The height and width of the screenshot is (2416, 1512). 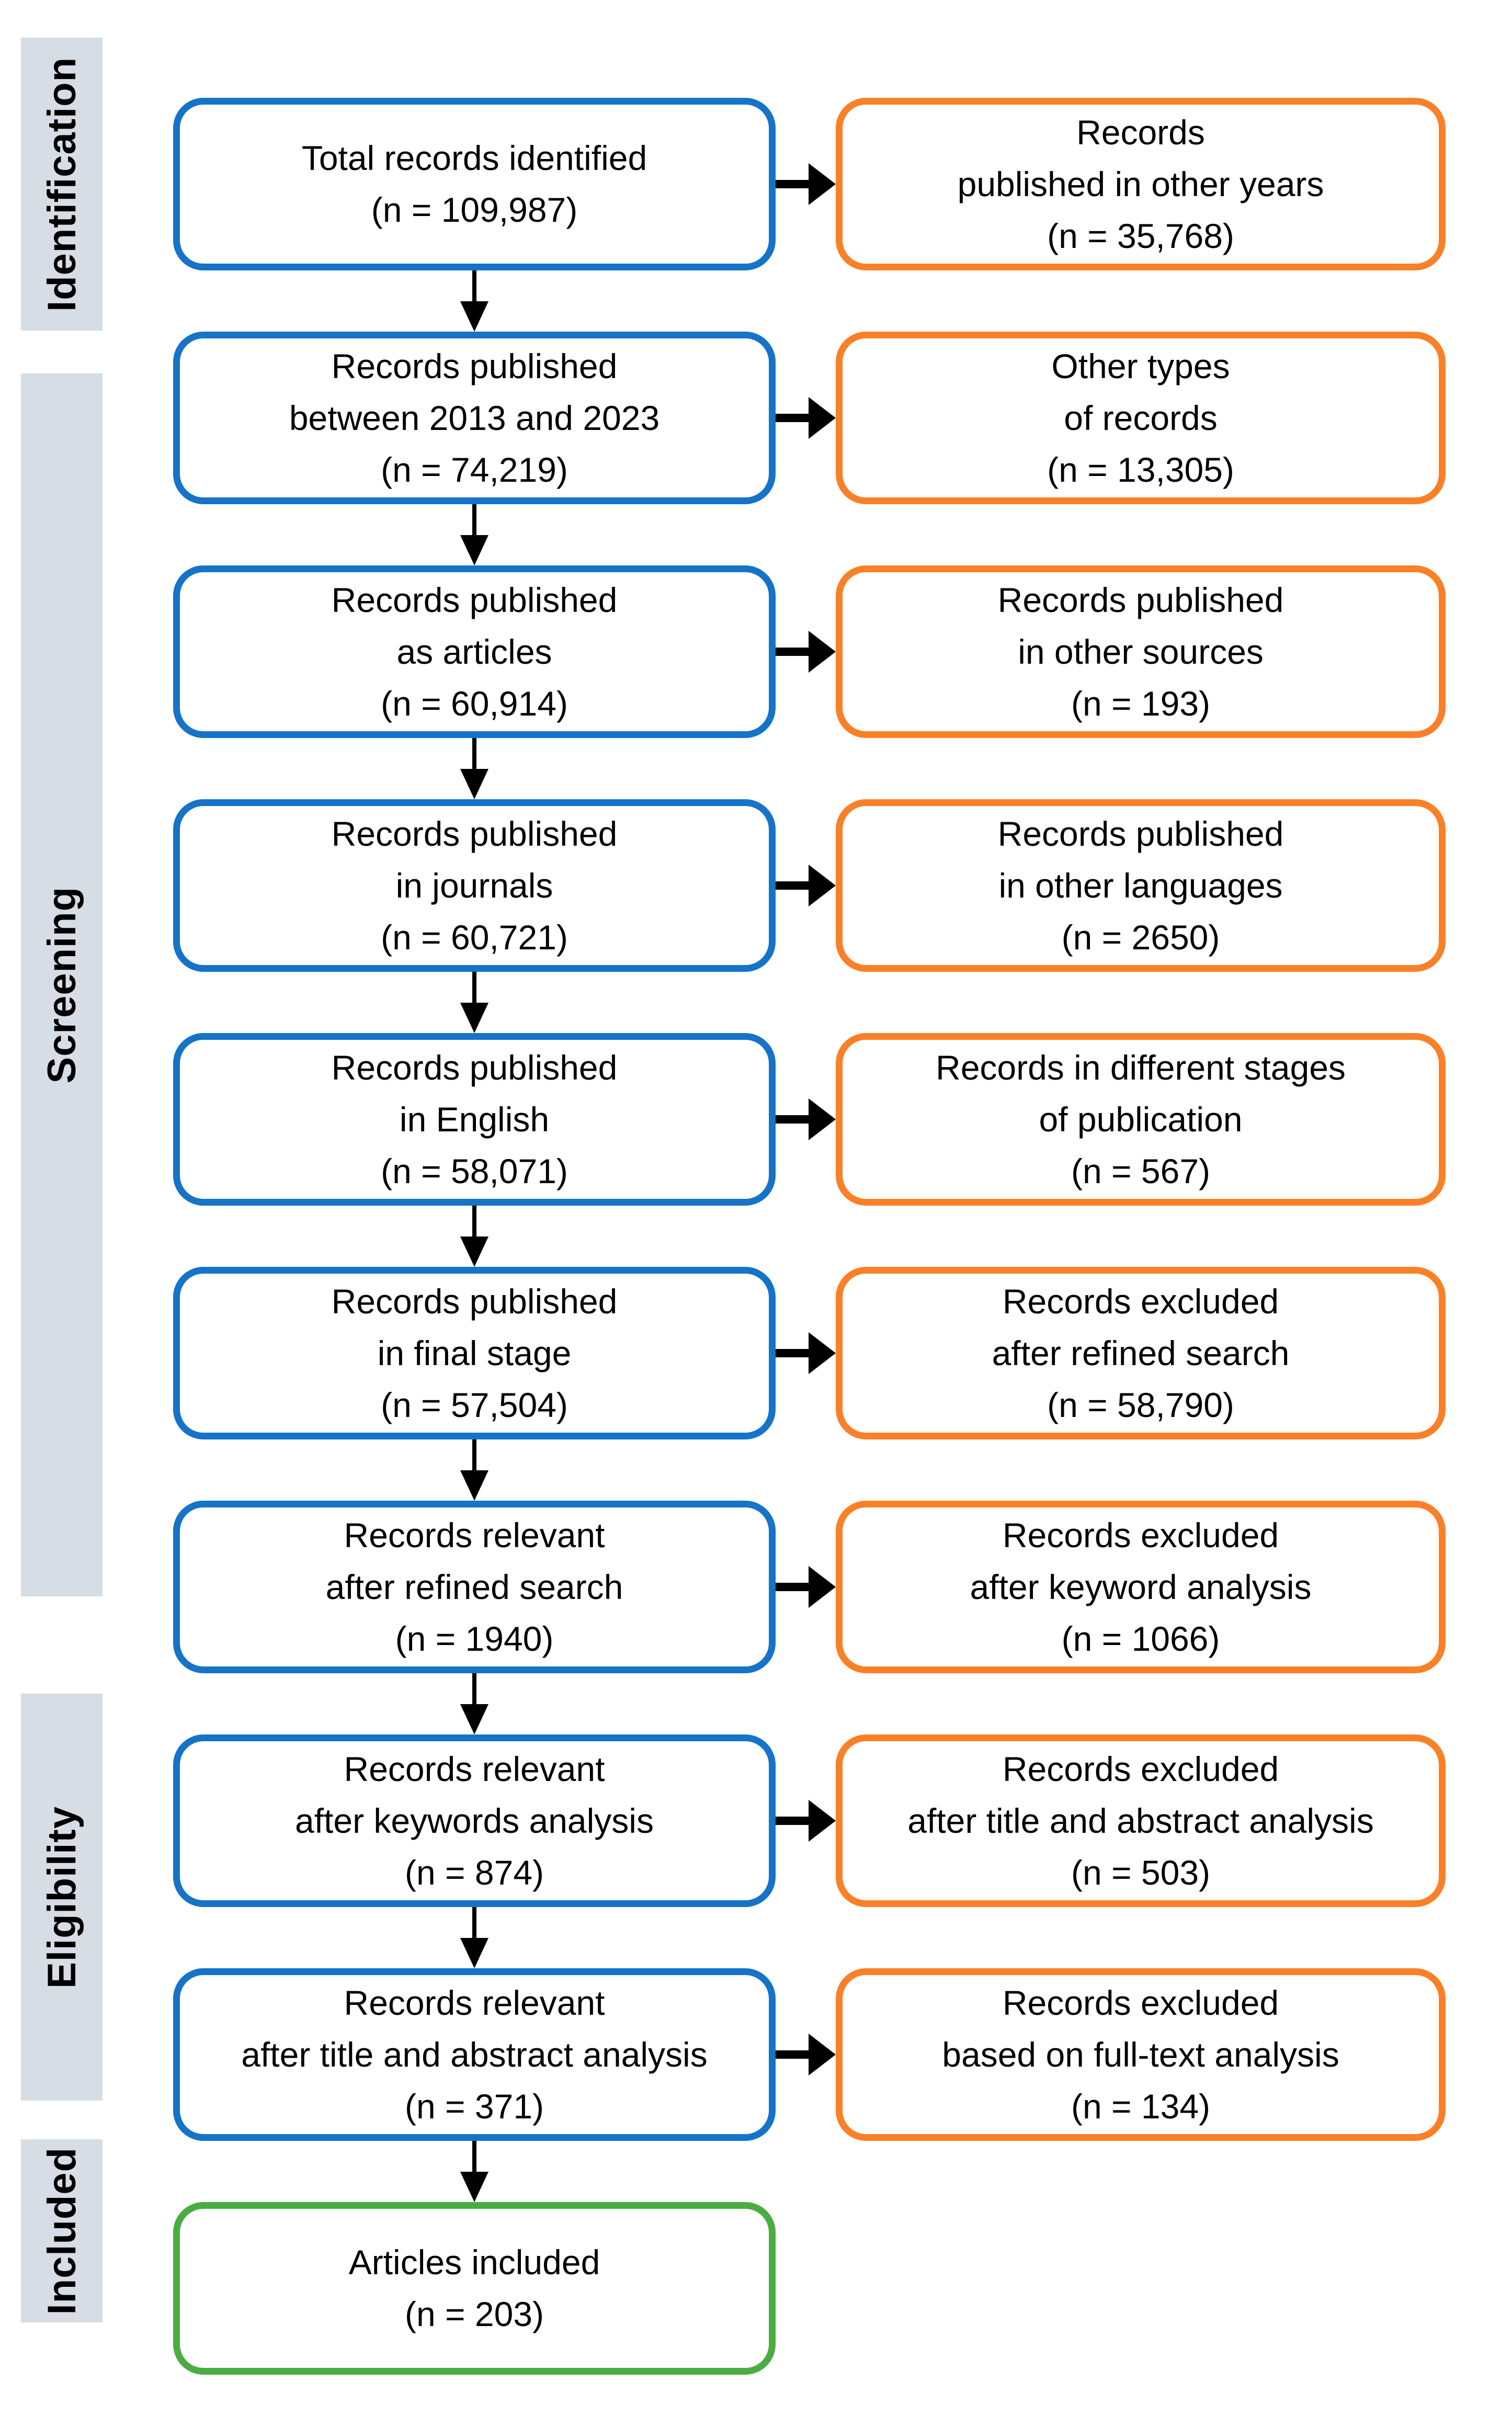 I want to click on box-text-line: (n = 567), so click(x=1140, y=1170).